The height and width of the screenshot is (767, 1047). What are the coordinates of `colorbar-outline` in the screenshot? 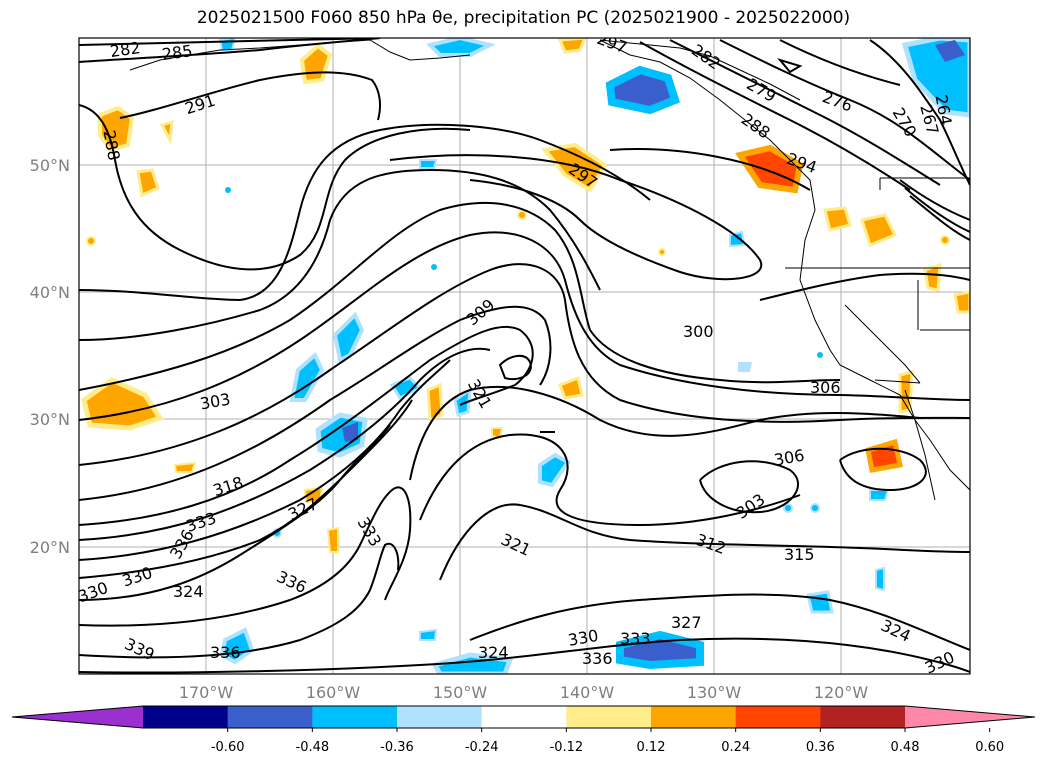 It's located at (523, 717).